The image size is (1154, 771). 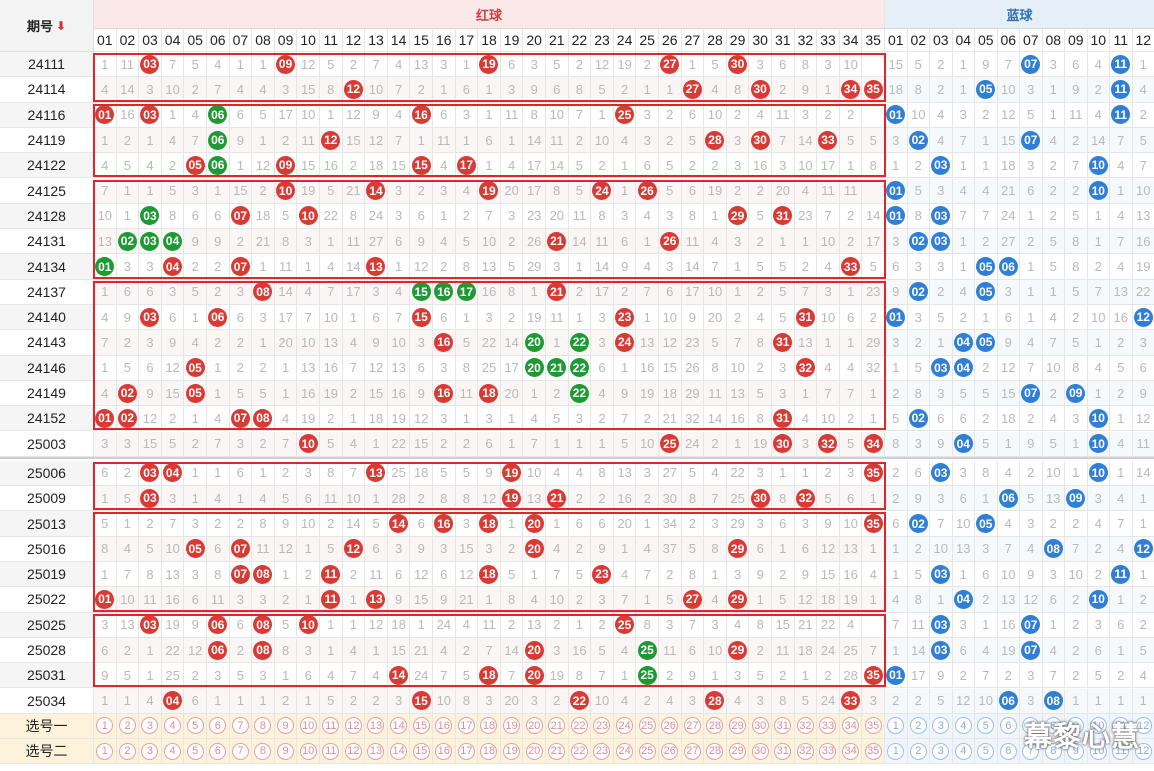 What do you see at coordinates (47, 26) in the screenshot?
I see `period-header: 期号 ⬇` at bounding box center [47, 26].